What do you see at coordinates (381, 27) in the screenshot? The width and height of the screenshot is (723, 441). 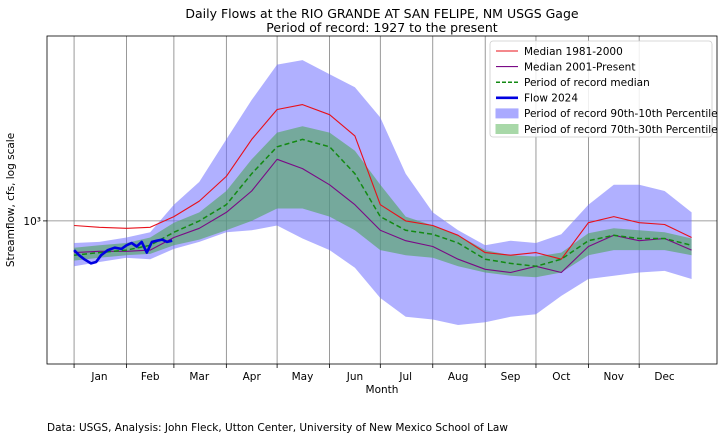 I see `chart-subtitle: Period of record: 1927 to the present` at bounding box center [381, 27].